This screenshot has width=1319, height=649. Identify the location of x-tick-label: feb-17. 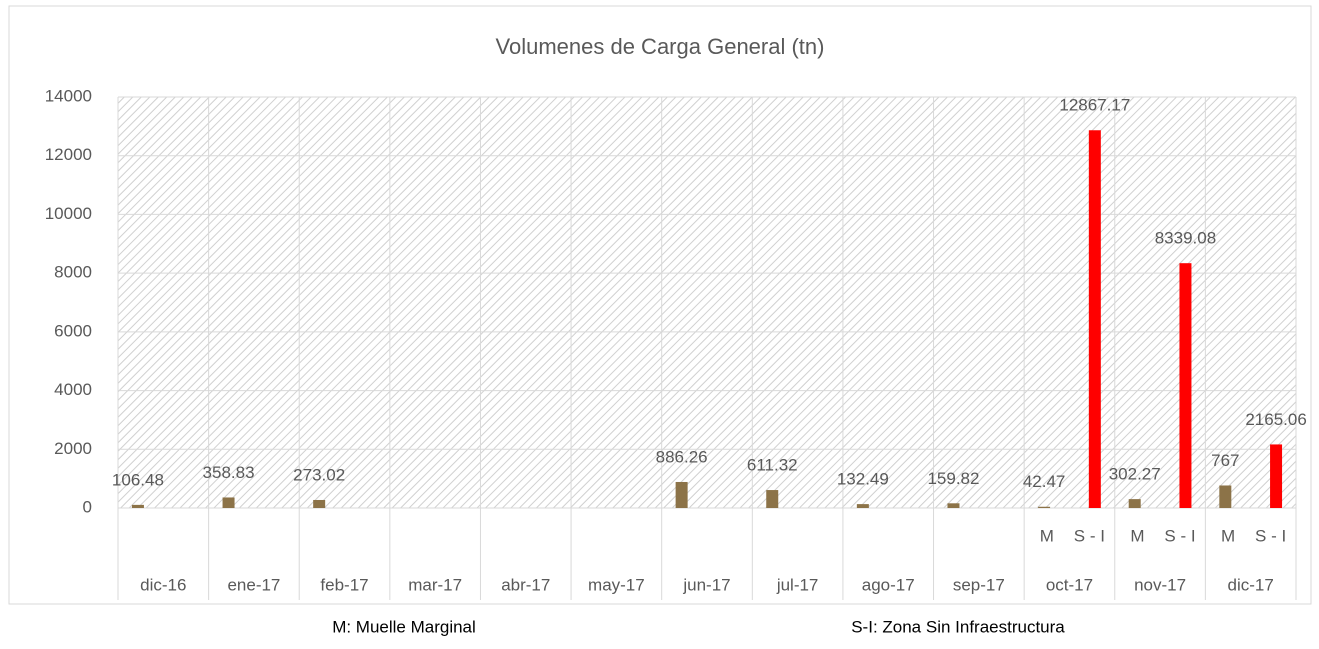
(344, 584).